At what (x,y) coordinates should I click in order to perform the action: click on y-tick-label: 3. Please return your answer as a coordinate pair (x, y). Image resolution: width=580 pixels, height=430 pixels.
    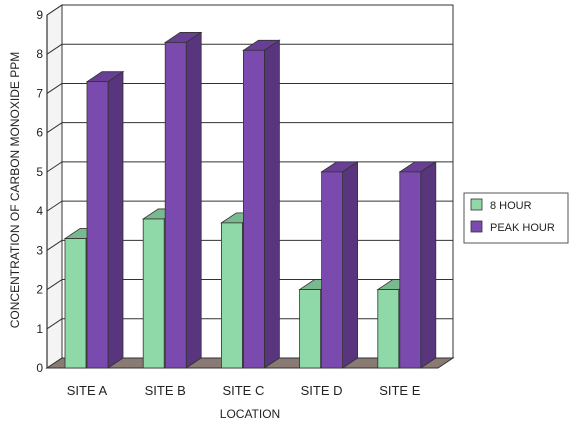
    Looking at the image, I should click on (39, 250).